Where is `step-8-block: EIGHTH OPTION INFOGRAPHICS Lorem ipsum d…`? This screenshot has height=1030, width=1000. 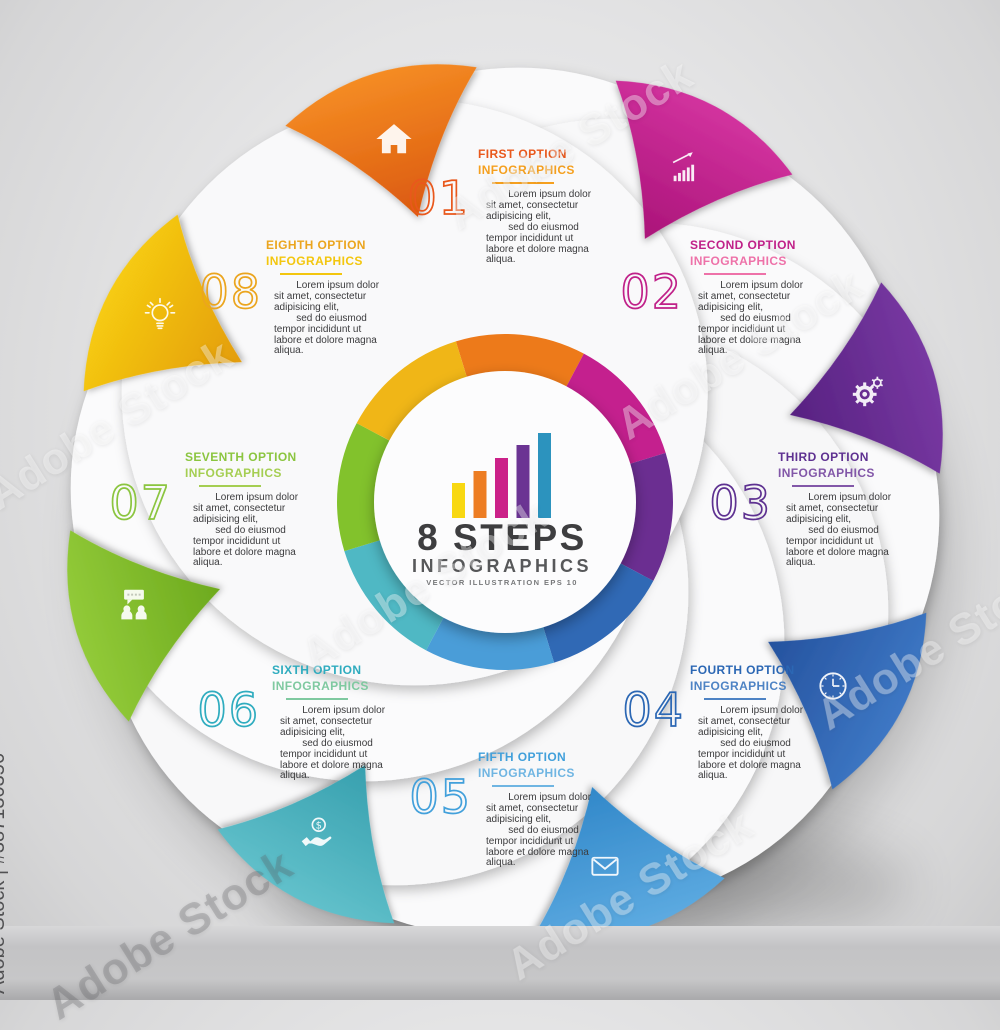 step-8-block: EIGHTH OPTION INFOGRAPHICS Lorem ipsum d… is located at coordinates (327, 297).